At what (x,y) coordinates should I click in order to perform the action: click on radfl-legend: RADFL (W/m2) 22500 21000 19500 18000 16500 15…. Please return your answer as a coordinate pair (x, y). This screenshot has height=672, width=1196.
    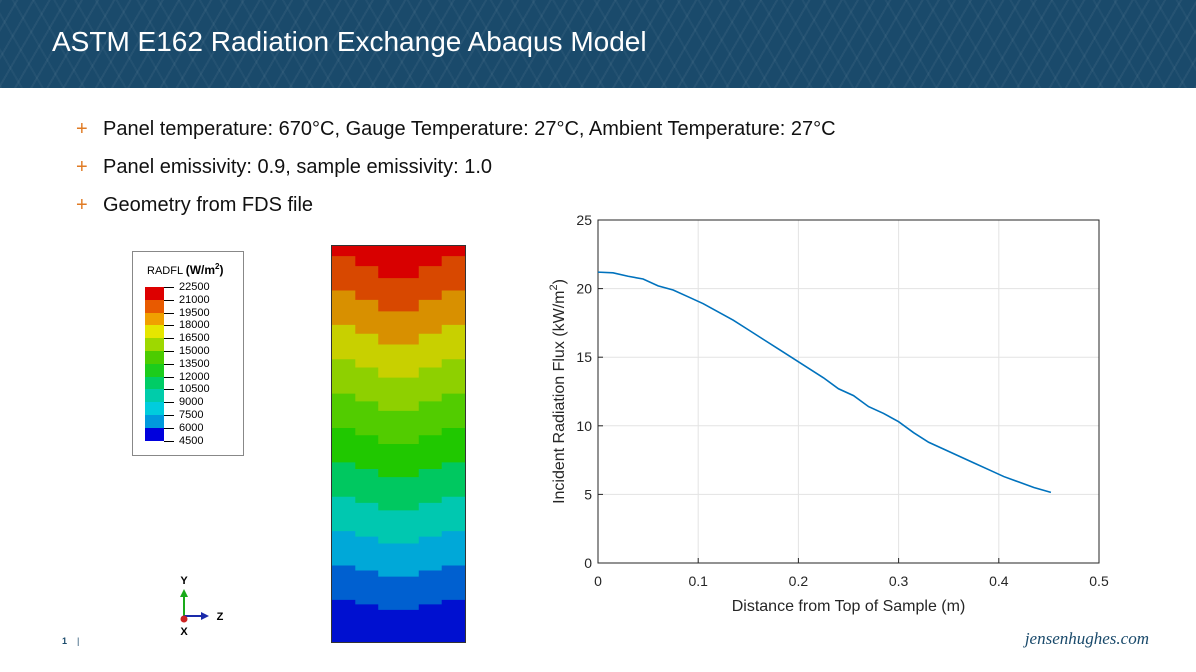
    Looking at the image, I should click on (188, 353).